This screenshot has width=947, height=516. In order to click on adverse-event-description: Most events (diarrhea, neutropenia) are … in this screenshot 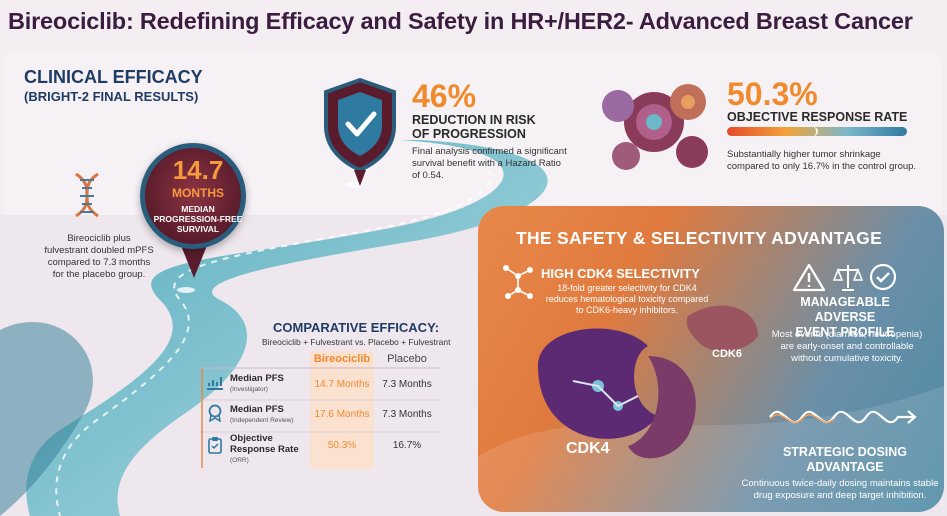, I will do `click(847, 346)`.